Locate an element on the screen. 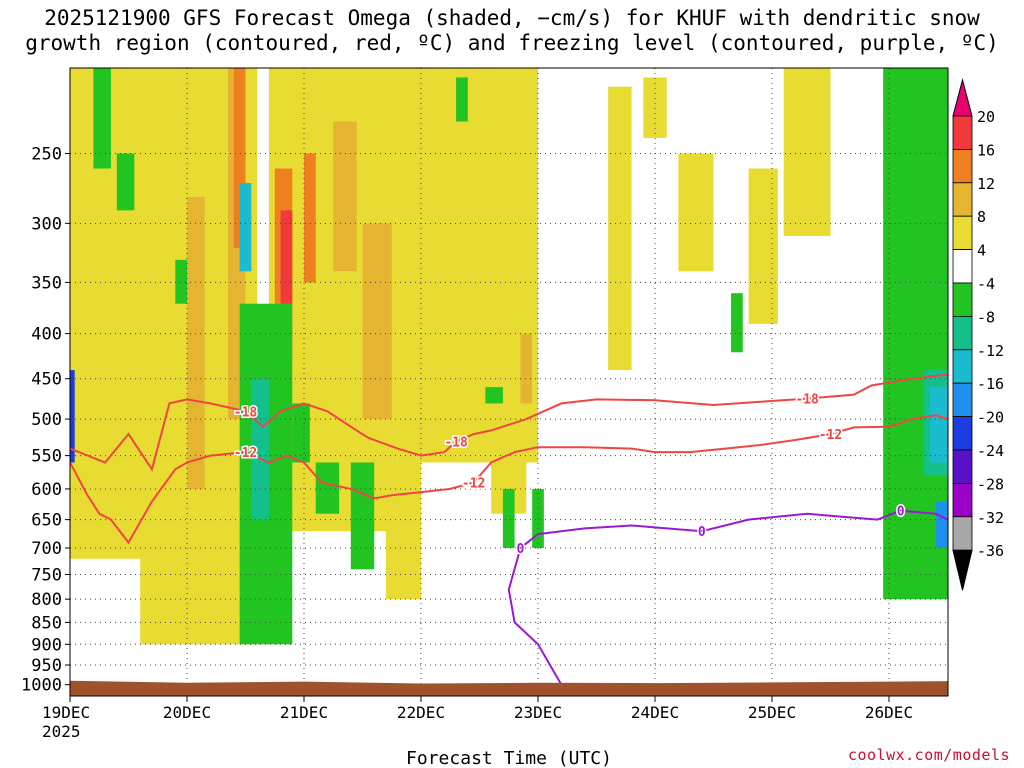  terrain-fill is located at coordinates (509, 688).